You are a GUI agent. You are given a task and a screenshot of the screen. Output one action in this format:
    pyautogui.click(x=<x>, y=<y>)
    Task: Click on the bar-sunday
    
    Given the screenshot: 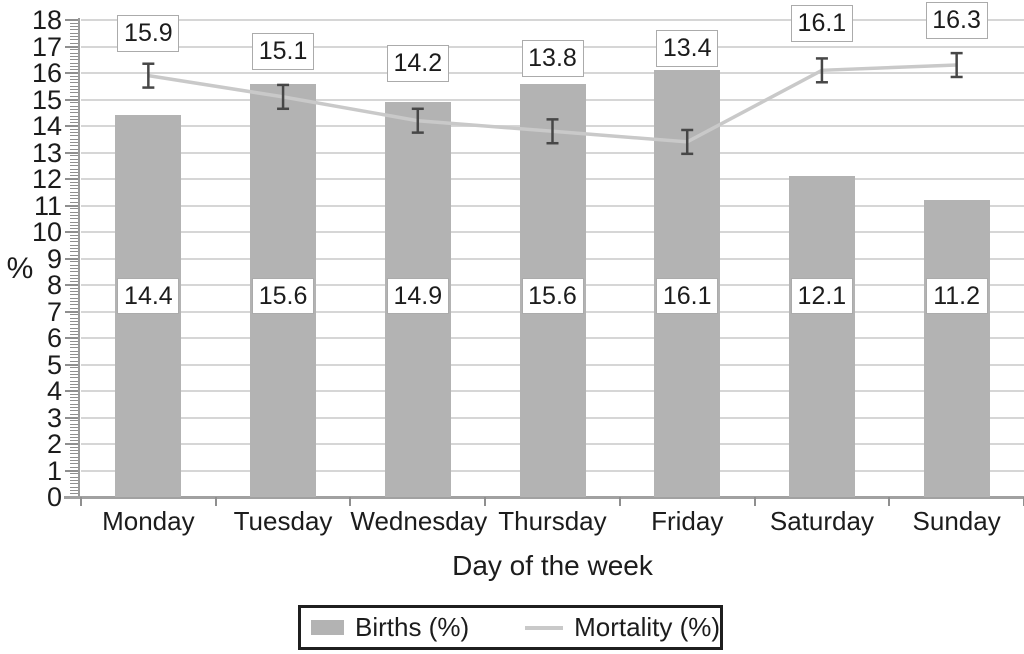 What is the action you would take?
    pyautogui.click(x=956, y=348)
    